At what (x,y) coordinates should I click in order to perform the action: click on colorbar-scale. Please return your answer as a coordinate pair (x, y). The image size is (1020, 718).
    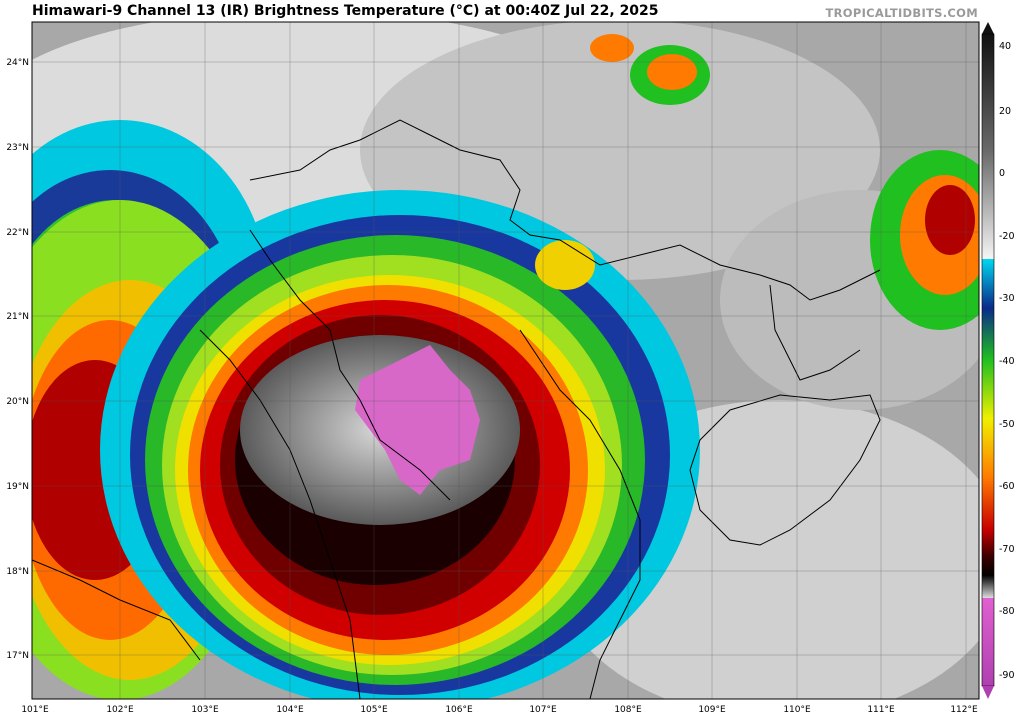
    Looking at the image, I should click on (988, 360).